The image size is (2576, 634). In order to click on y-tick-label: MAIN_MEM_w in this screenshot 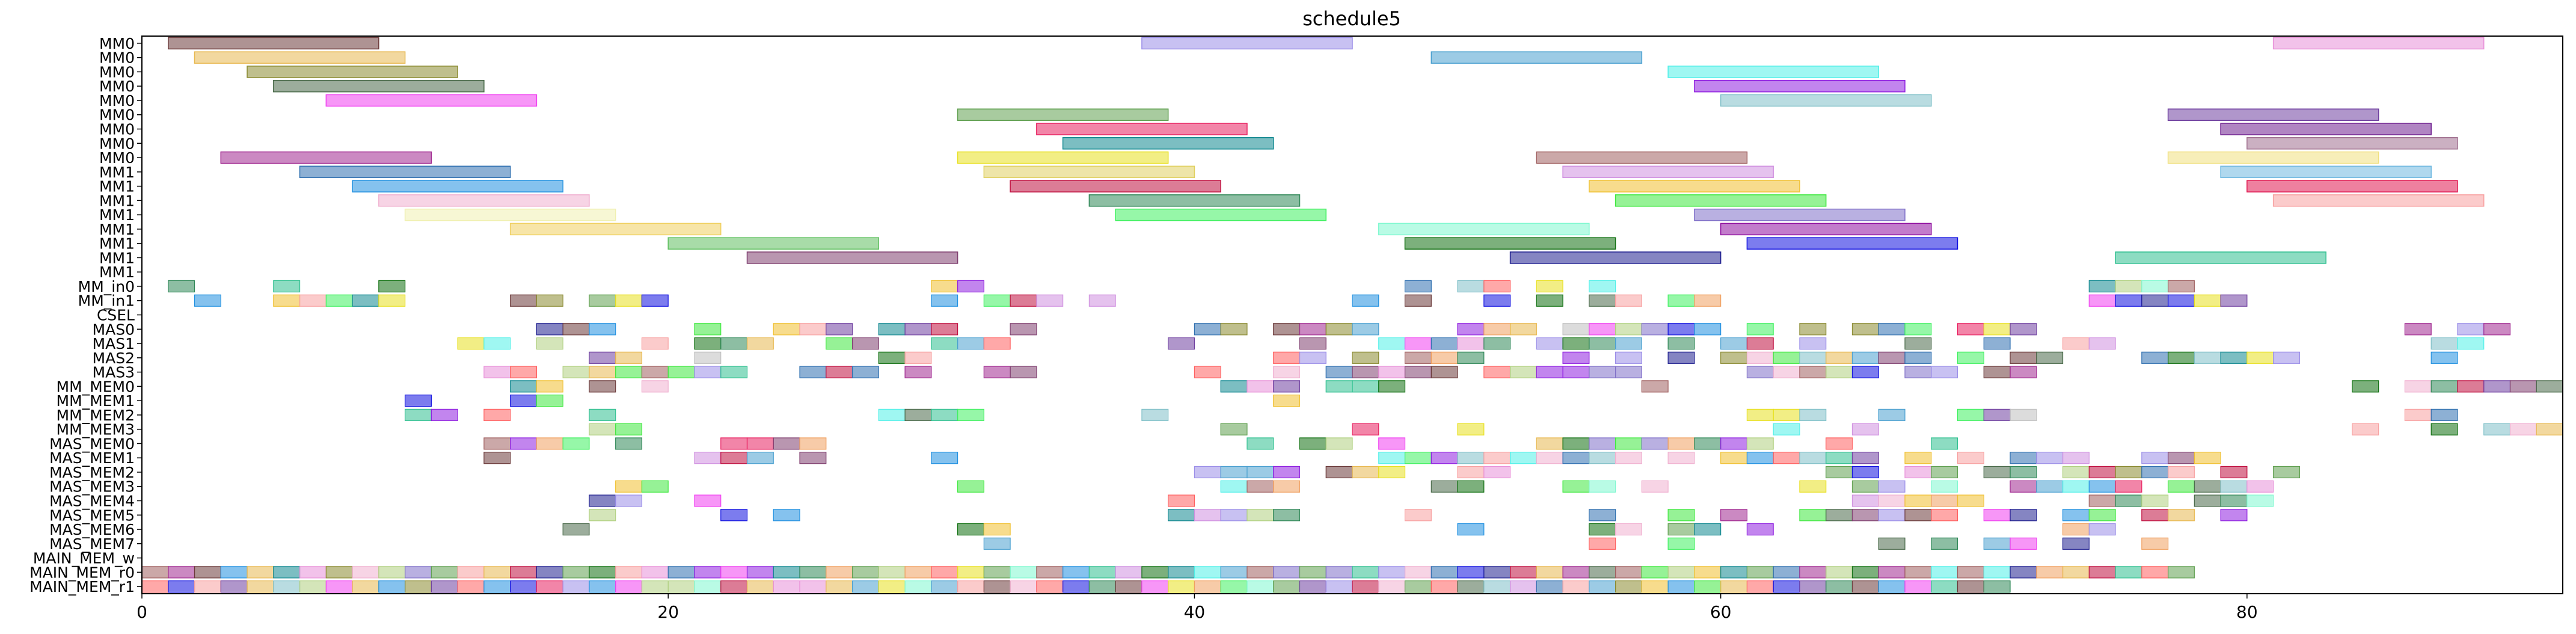, I will do `click(84, 558)`.